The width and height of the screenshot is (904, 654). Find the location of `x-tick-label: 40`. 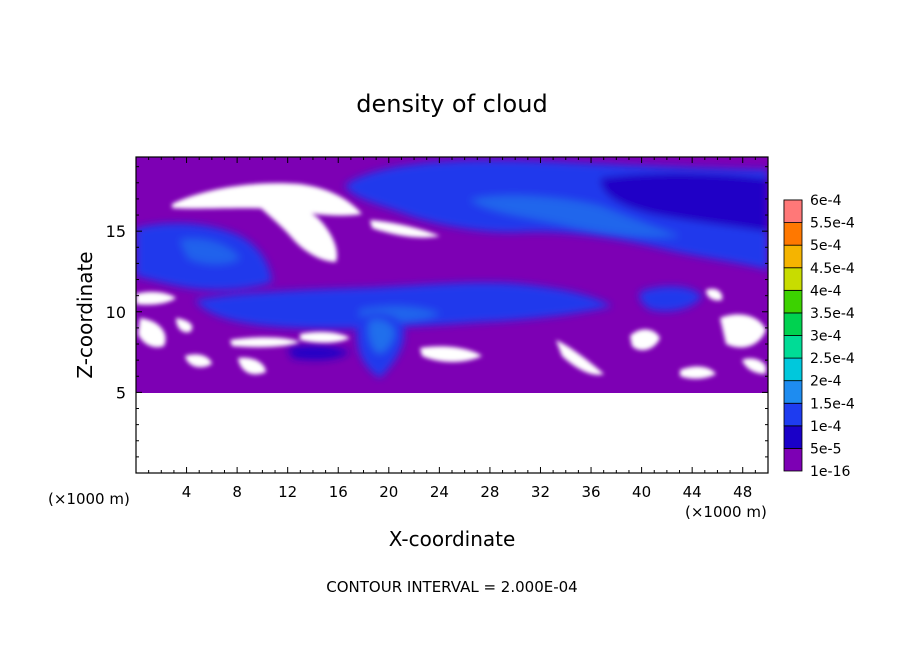

x-tick-label: 40 is located at coordinates (641, 492).